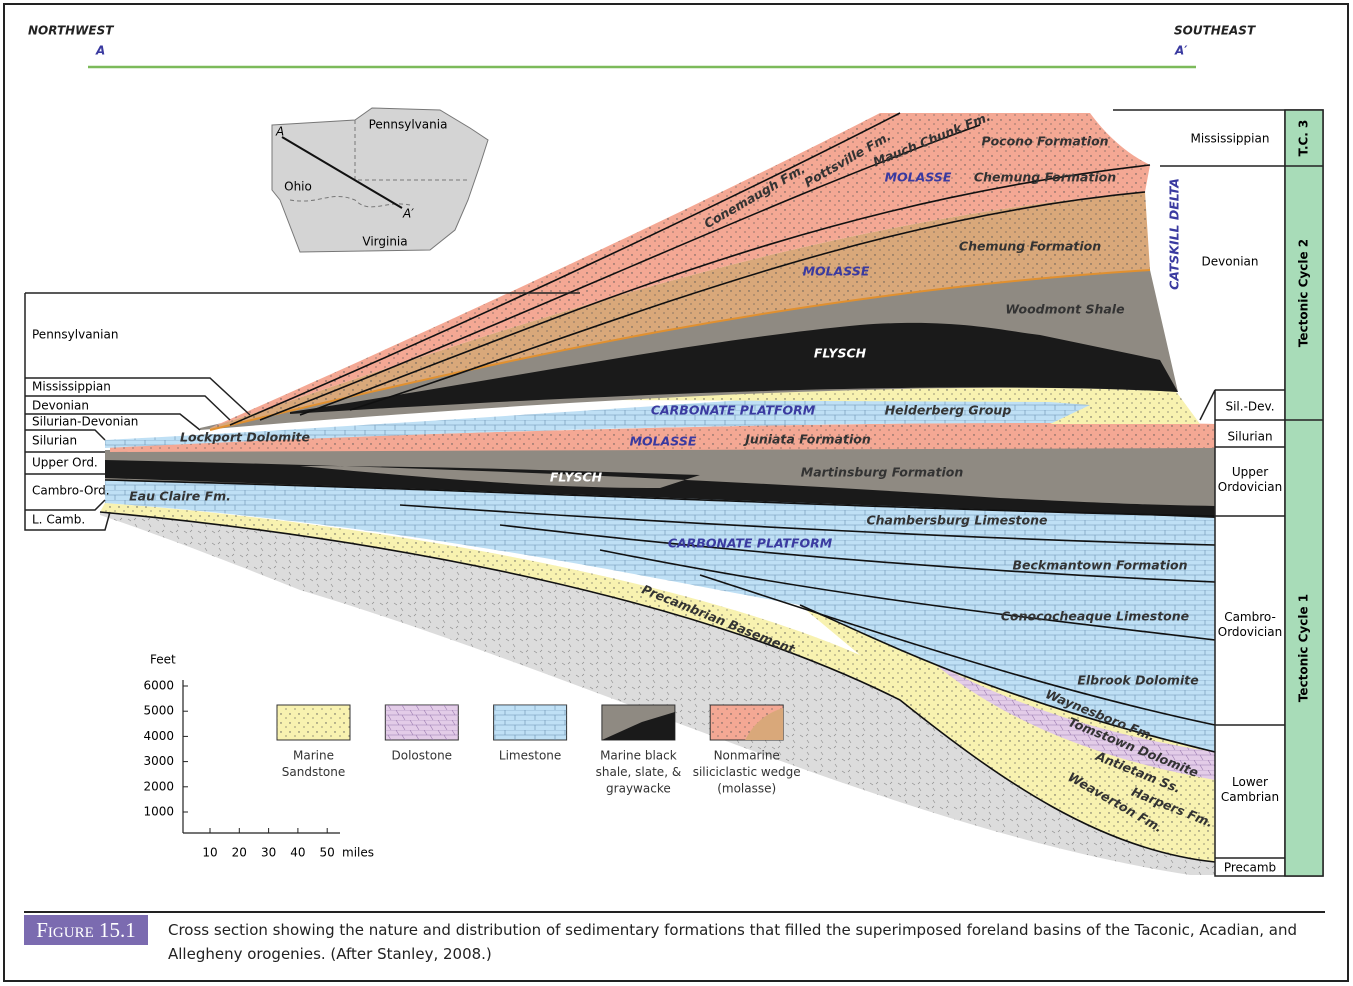 The image size is (1353, 986). What do you see at coordinates (71, 31) in the screenshot?
I see `direction: NORTHWEST` at bounding box center [71, 31].